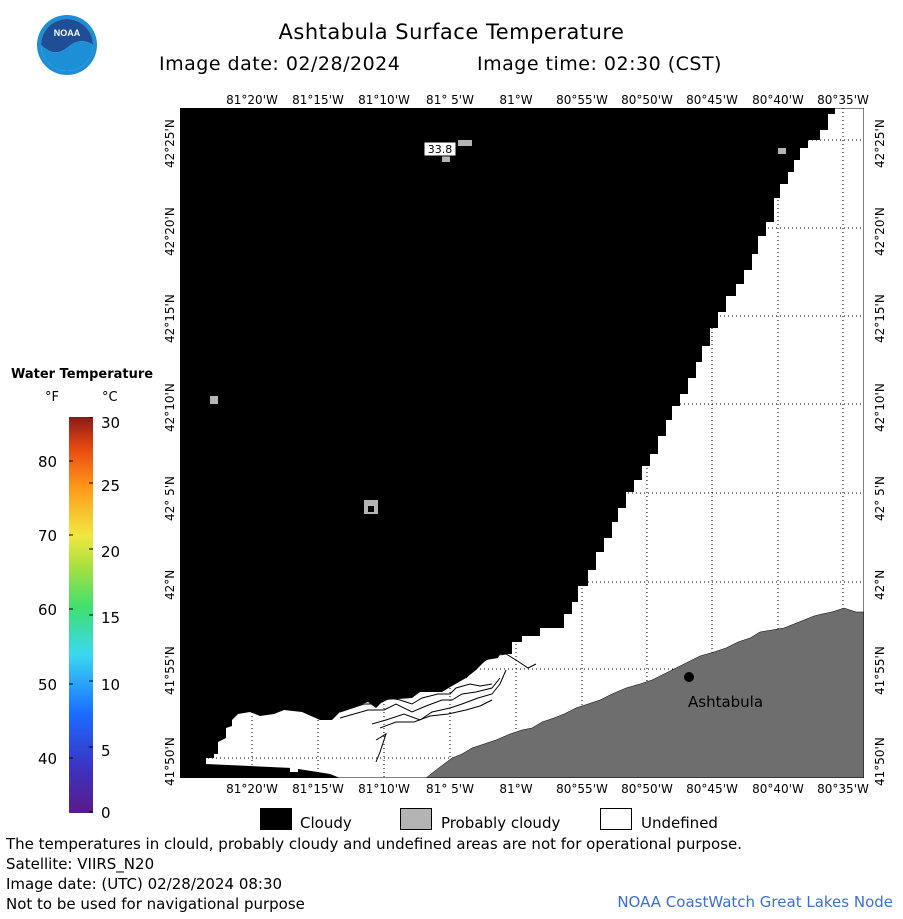 The width and height of the screenshot is (903, 919). I want to click on temperature-label-box, so click(440, 149).